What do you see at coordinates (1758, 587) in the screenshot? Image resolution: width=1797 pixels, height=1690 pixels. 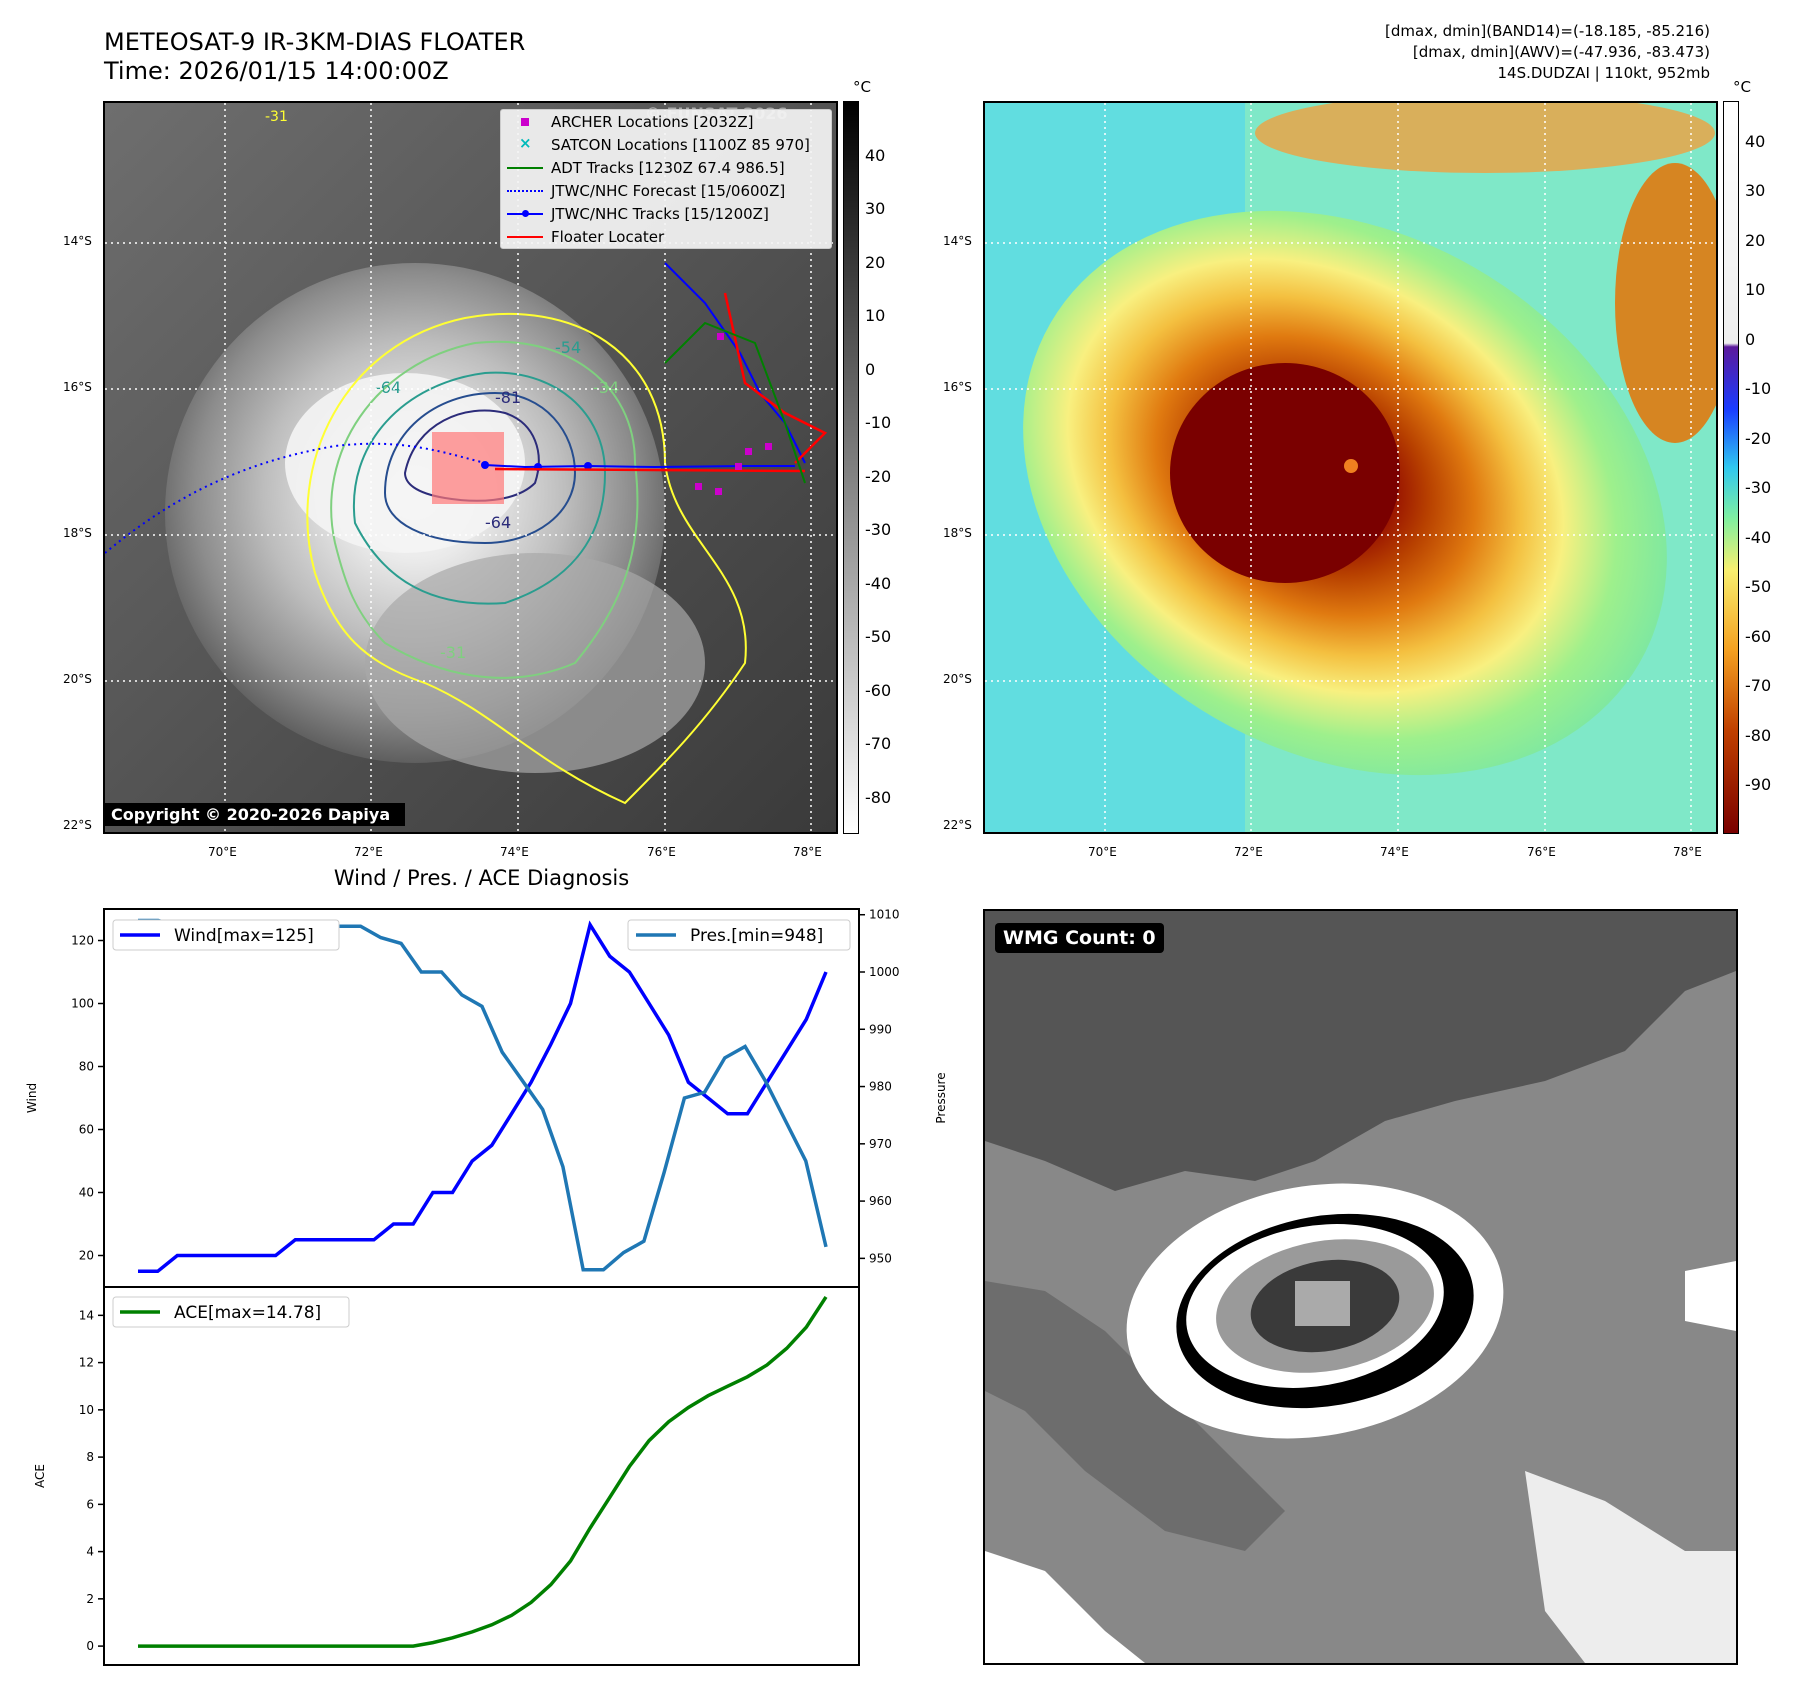 I see `colorbar-tick-label: -50` at bounding box center [1758, 587].